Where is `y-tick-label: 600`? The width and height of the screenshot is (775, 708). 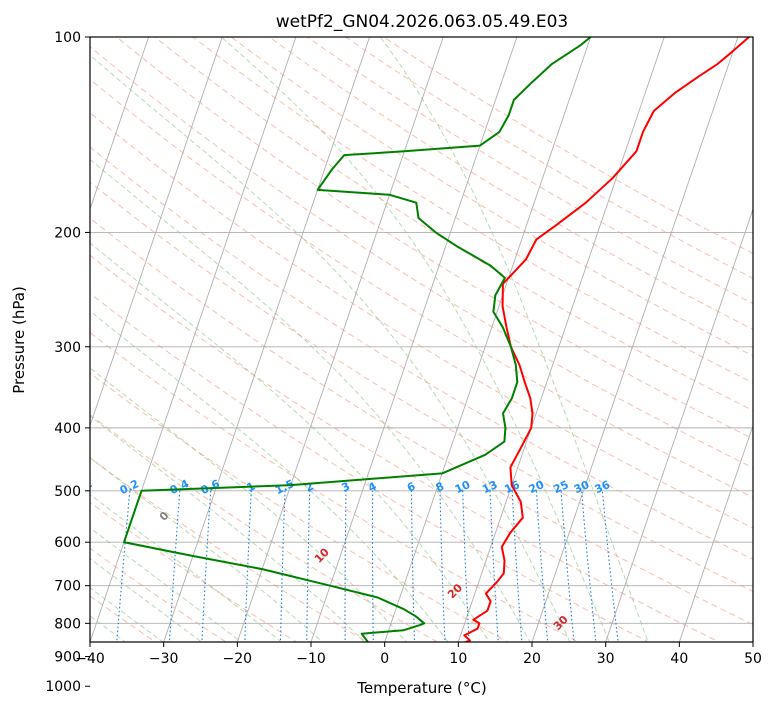
y-tick-label: 600 is located at coordinates (67, 543).